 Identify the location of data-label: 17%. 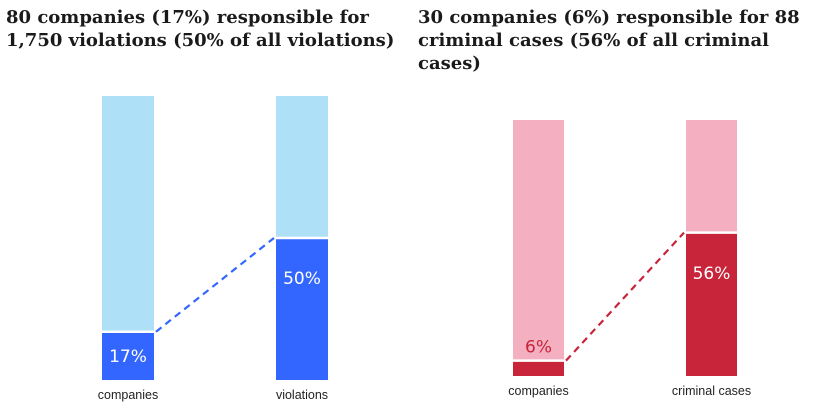
(128, 357).